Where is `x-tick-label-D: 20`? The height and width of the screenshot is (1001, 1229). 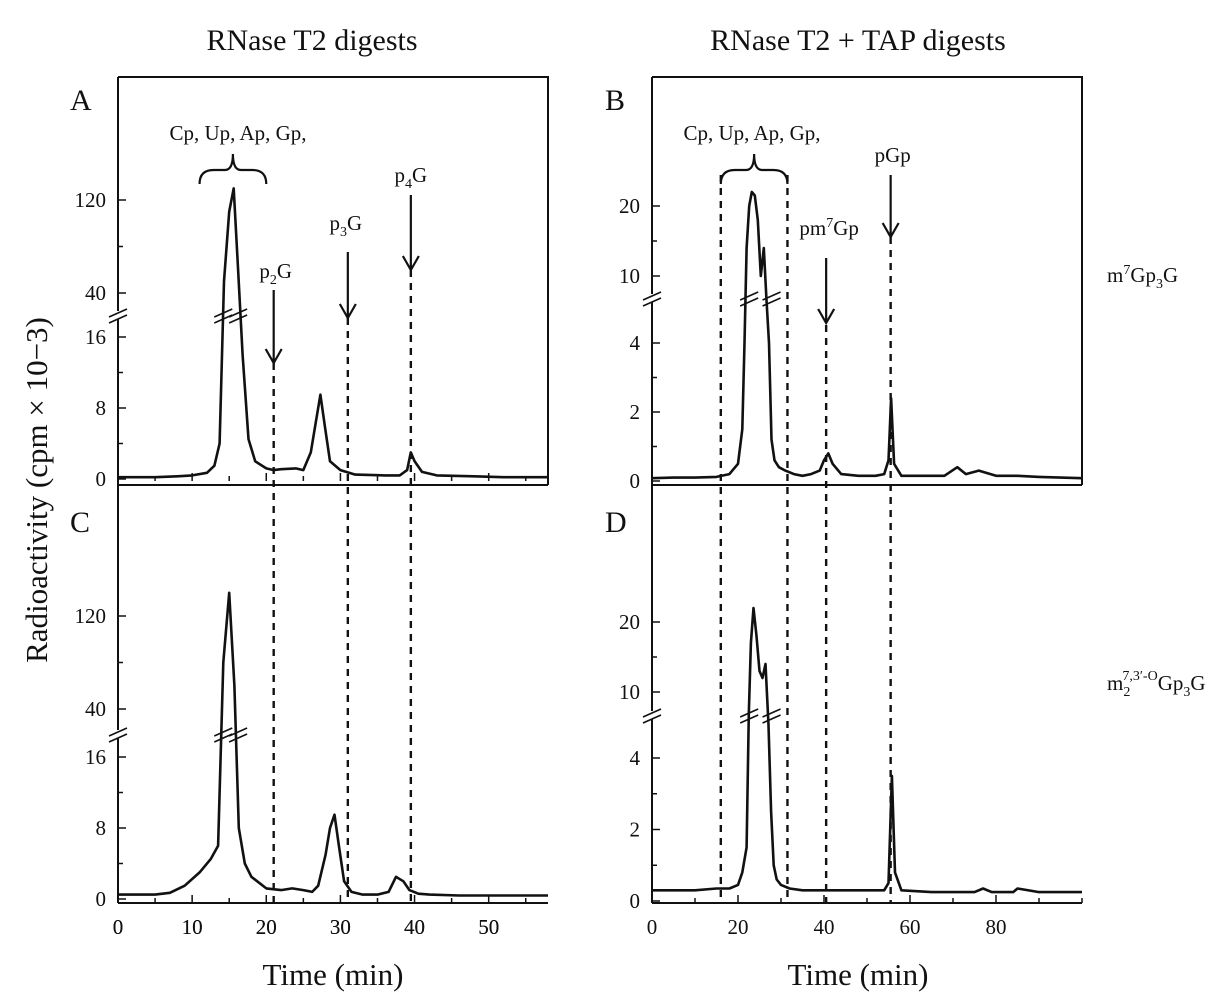 x-tick-label-D: 20 is located at coordinates (738, 927).